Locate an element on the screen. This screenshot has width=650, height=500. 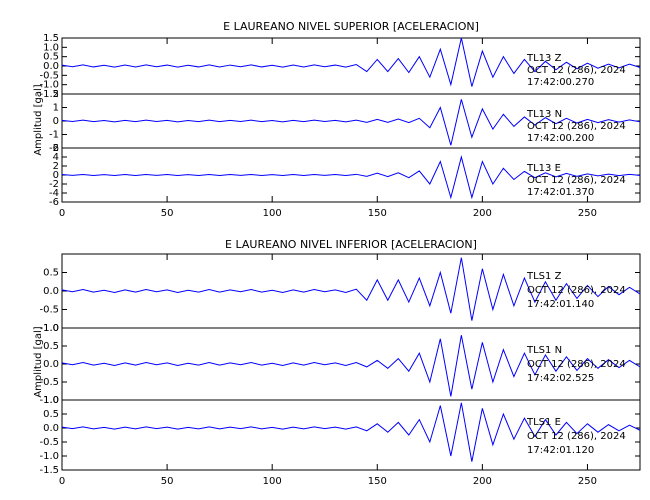
trace-annotation: TL13 Z is located at coordinates (544, 58).